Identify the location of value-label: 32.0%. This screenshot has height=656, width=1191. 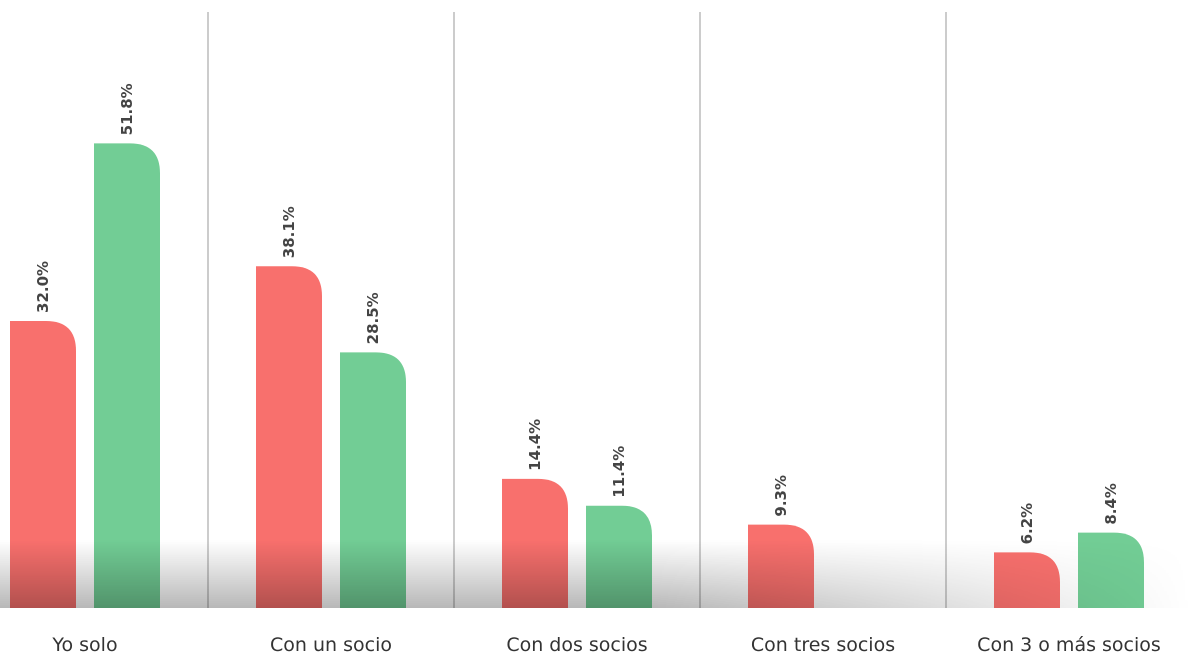
(43, 287).